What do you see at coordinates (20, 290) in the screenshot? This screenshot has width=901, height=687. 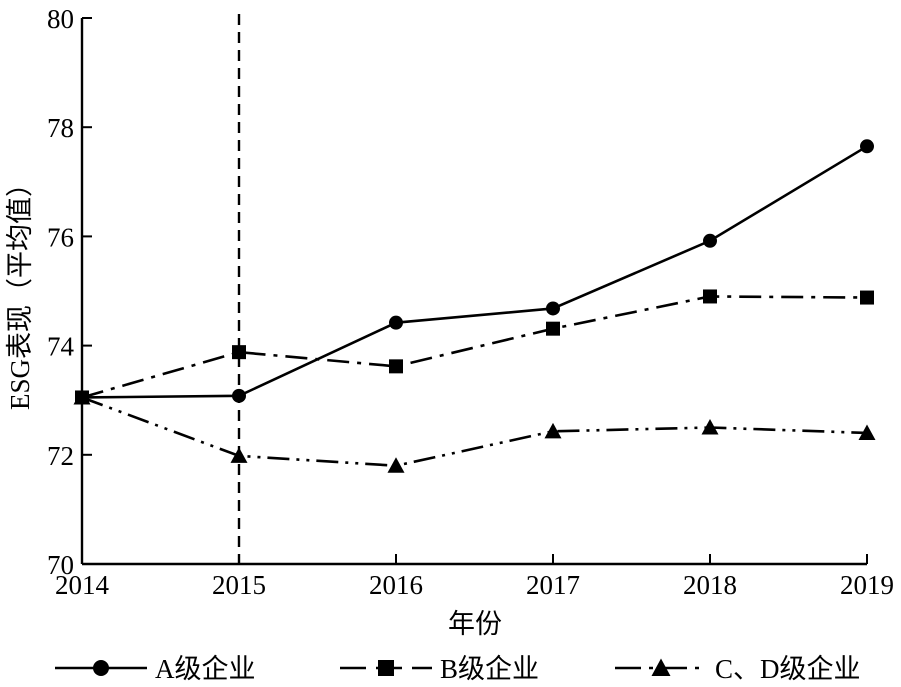 I see `y-axis-label: ESG表现（平均值）` at bounding box center [20, 290].